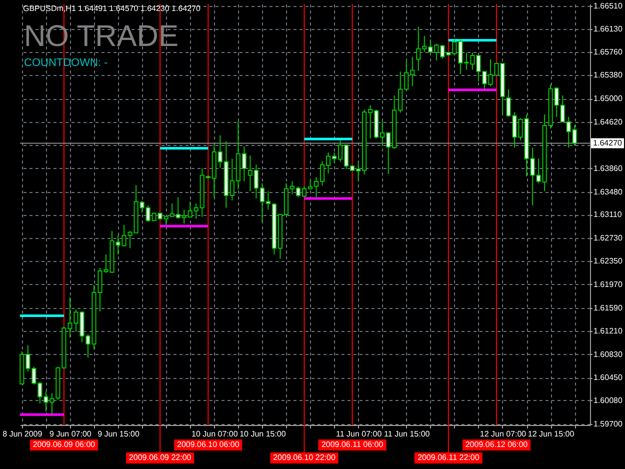  What do you see at coordinates (608, 121) in the screenshot?
I see `y-tick-label: 1.64620` at bounding box center [608, 121].